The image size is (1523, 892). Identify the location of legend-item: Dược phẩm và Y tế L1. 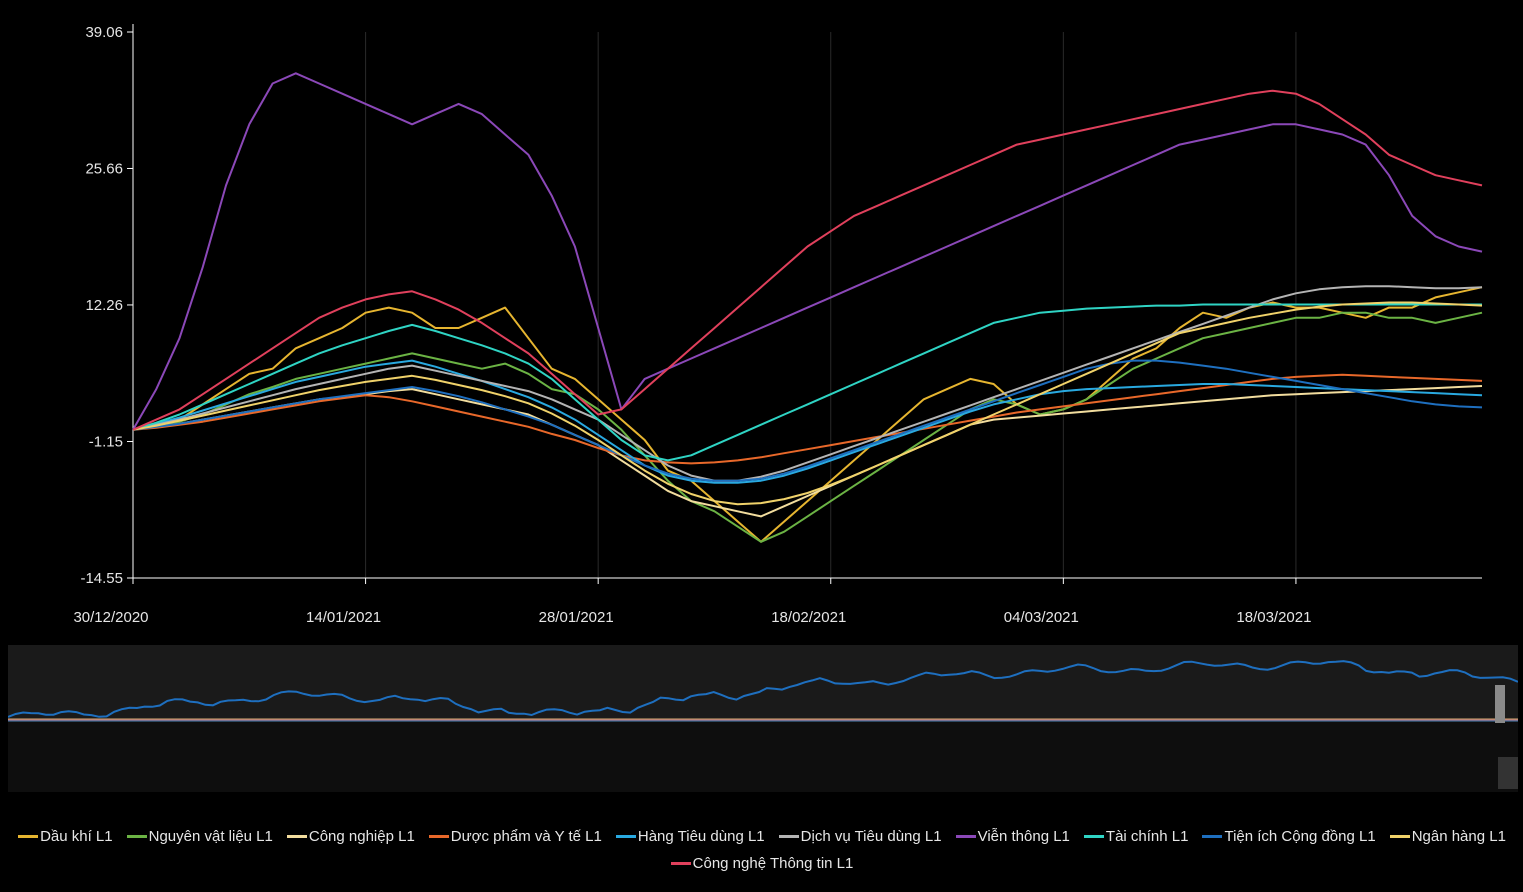
(515, 836).